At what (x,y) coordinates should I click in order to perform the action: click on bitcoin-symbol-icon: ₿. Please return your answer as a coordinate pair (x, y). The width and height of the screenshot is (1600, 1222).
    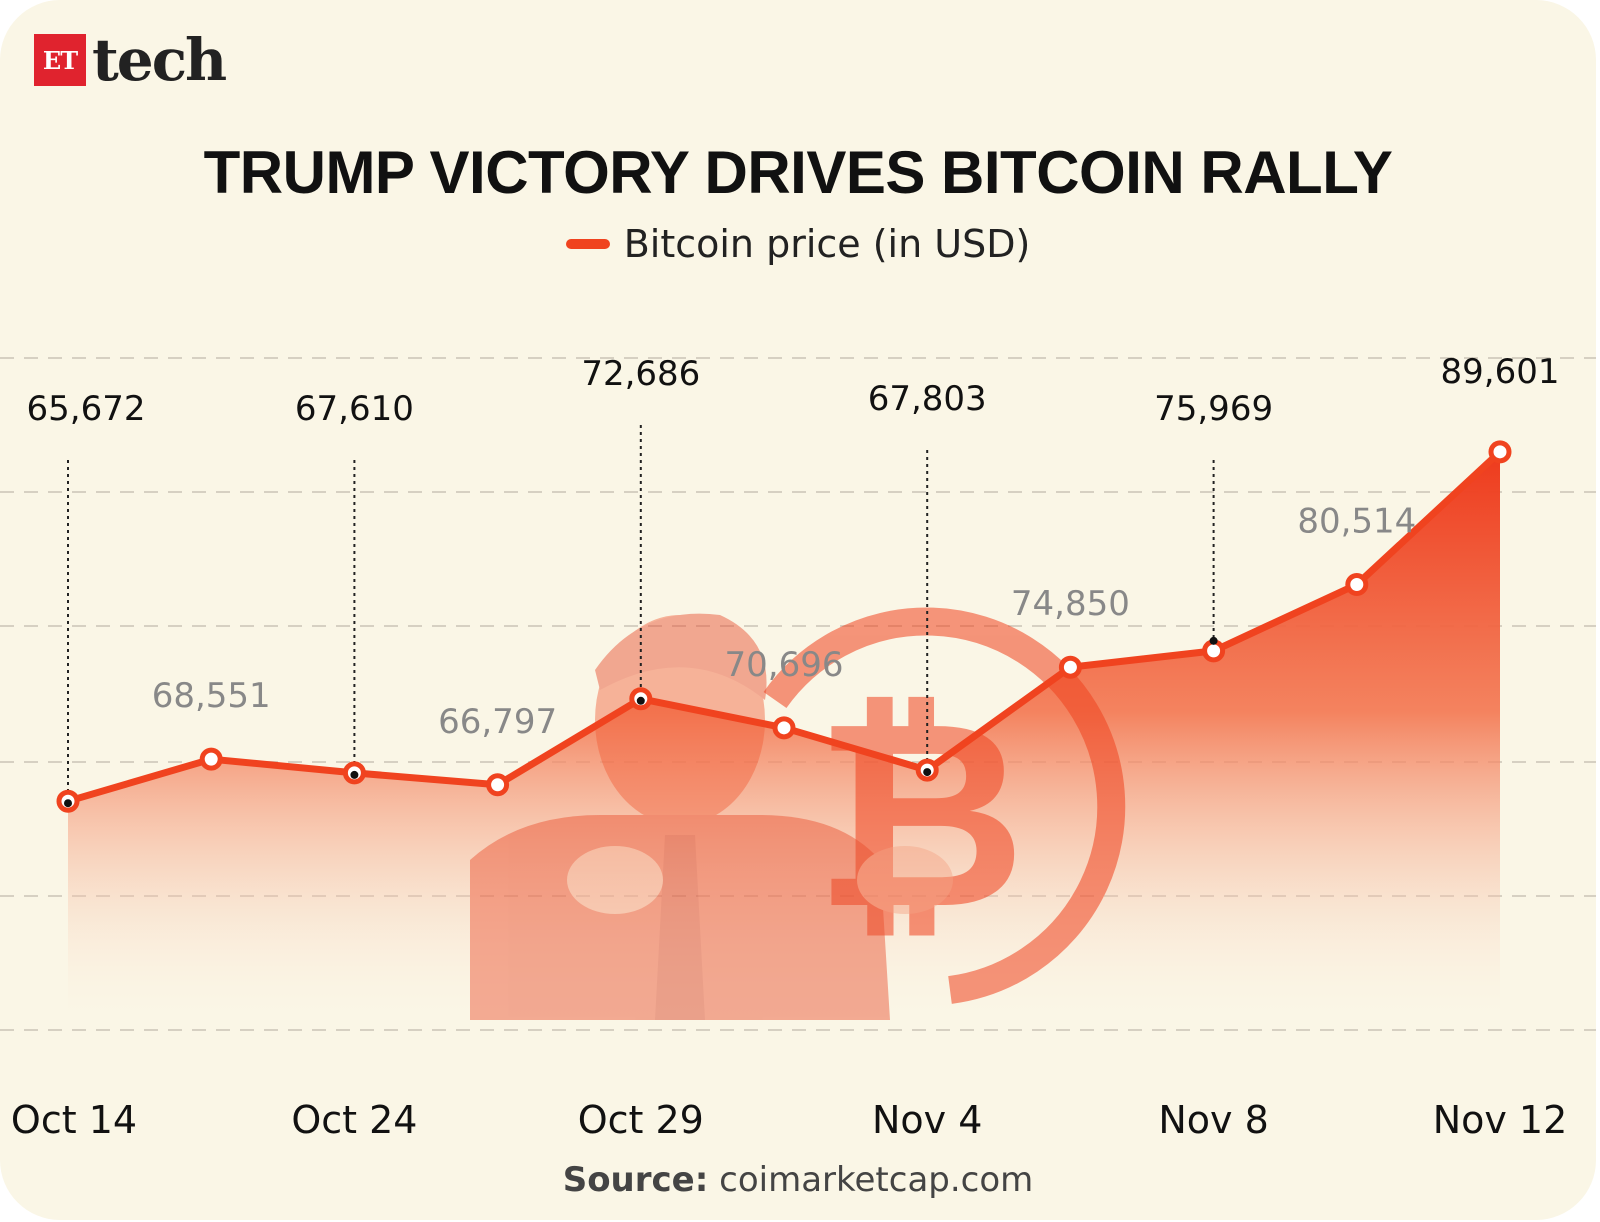
    Looking at the image, I should click on (944, 805).